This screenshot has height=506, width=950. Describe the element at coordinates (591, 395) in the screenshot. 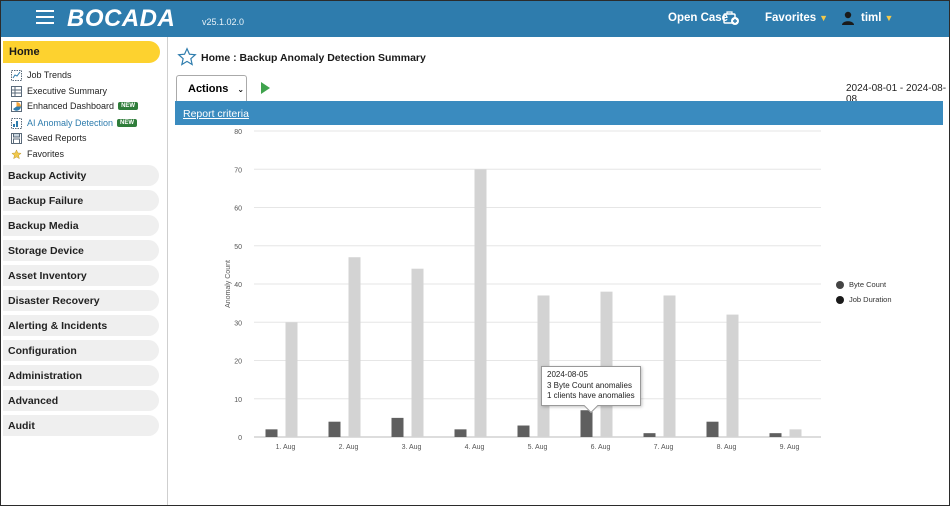

I see `tooltip-clients: 1 clients have anomalies` at that location.